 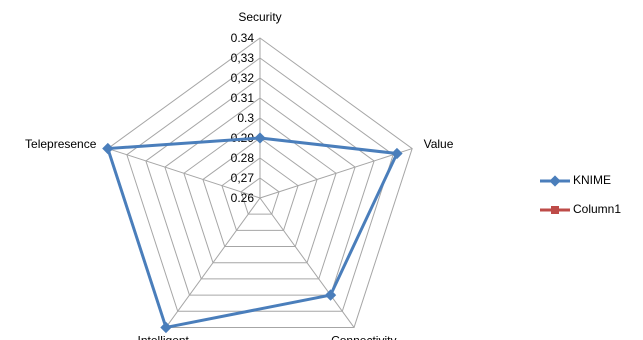 I want to click on category-label: Value, so click(x=439, y=144).